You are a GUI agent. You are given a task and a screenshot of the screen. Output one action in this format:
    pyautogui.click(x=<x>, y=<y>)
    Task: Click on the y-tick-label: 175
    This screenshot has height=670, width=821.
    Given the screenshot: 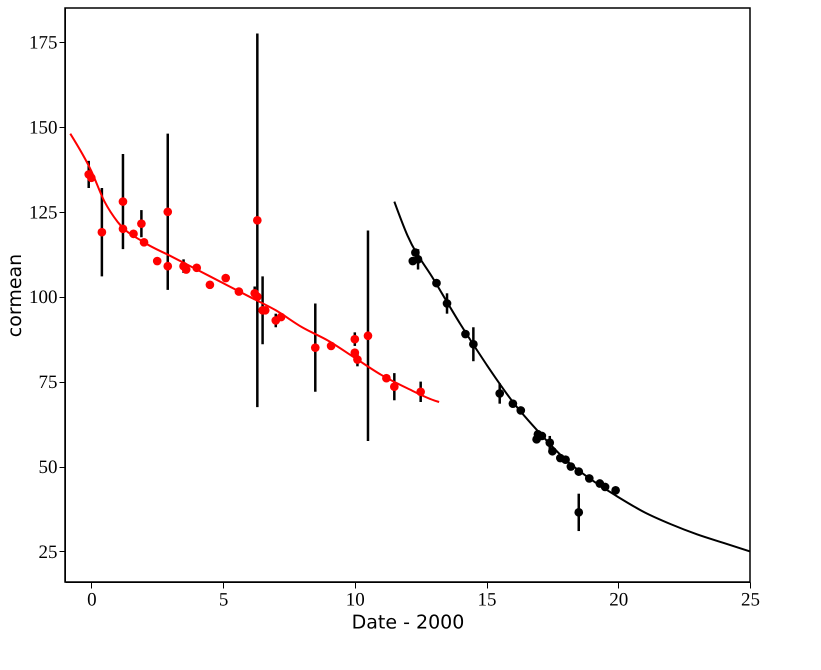 What is the action you would take?
    pyautogui.click(x=43, y=43)
    